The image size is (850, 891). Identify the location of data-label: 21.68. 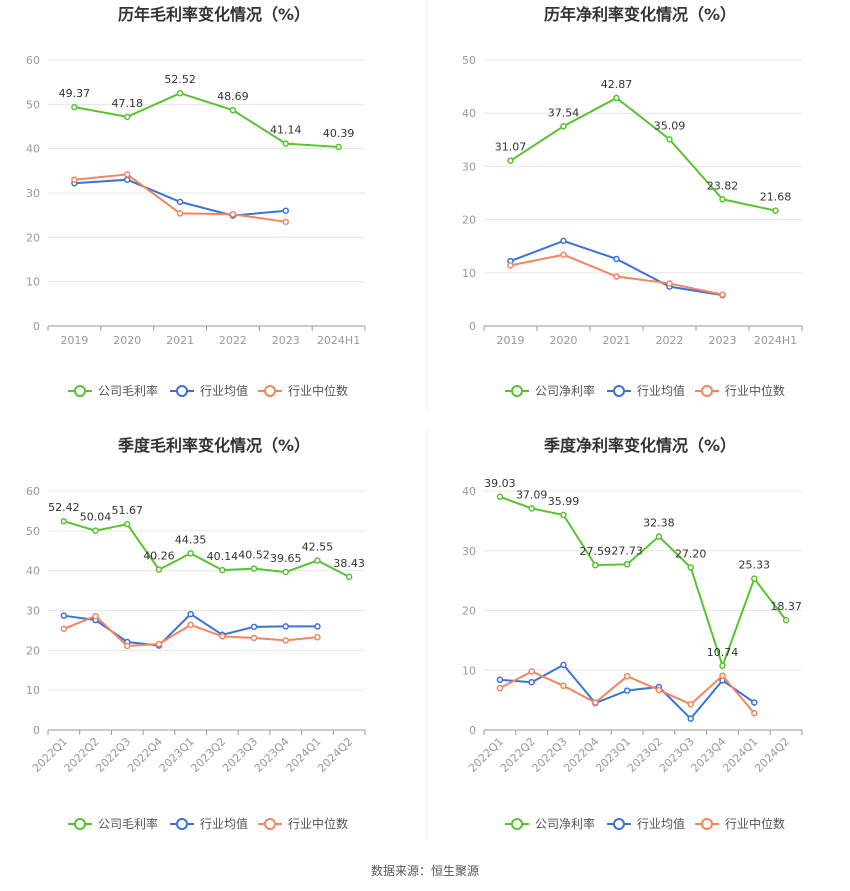
(776, 197).